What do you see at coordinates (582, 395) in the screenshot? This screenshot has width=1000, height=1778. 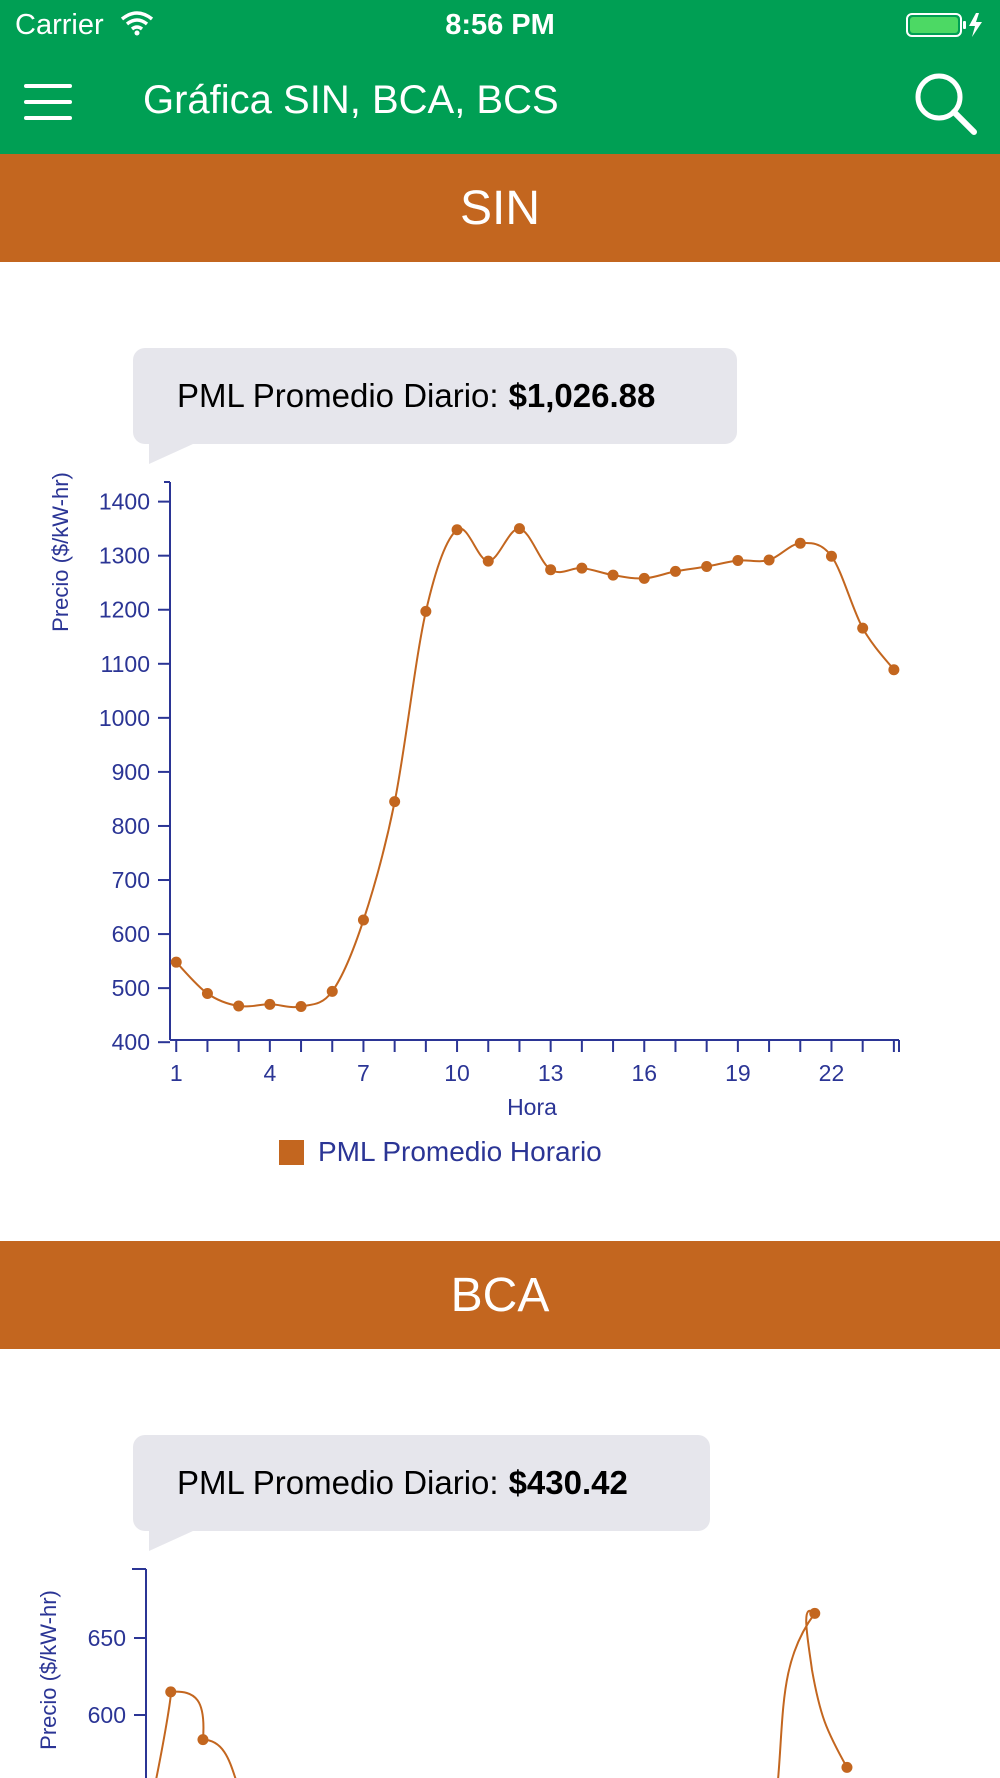 I see `tooltip-value: $1,026.88` at bounding box center [582, 395].